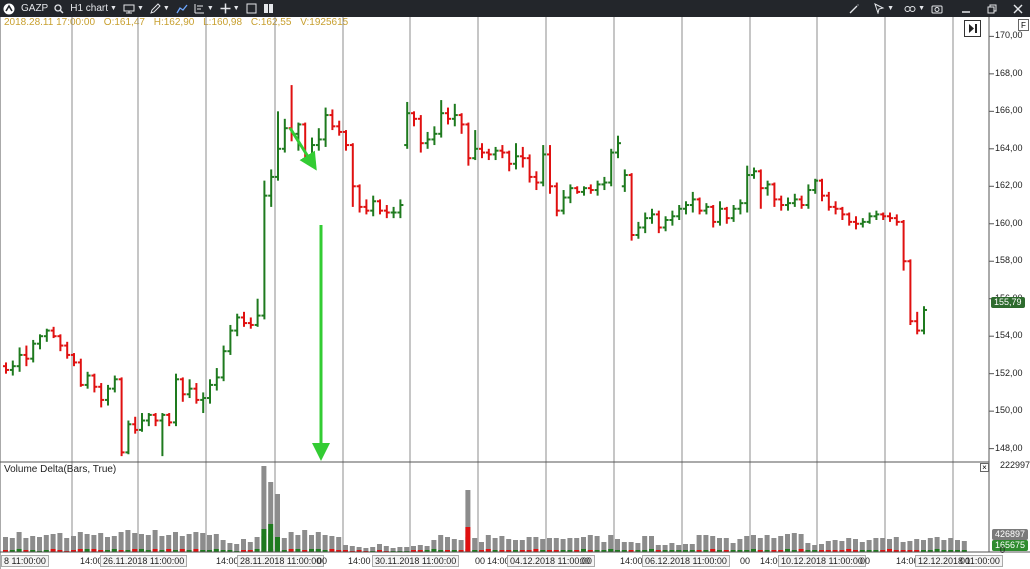  What do you see at coordinates (93, 8) in the screenshot?
I see `timeframe-dropdown: H1 chart ▼` at bounding box center [93, 8].